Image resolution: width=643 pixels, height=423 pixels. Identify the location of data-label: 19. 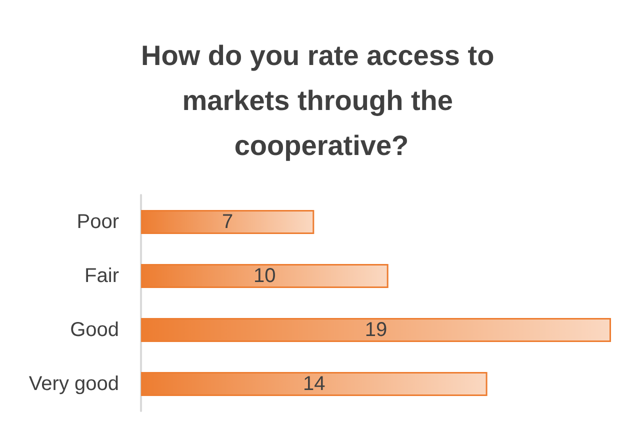
(376, 330).